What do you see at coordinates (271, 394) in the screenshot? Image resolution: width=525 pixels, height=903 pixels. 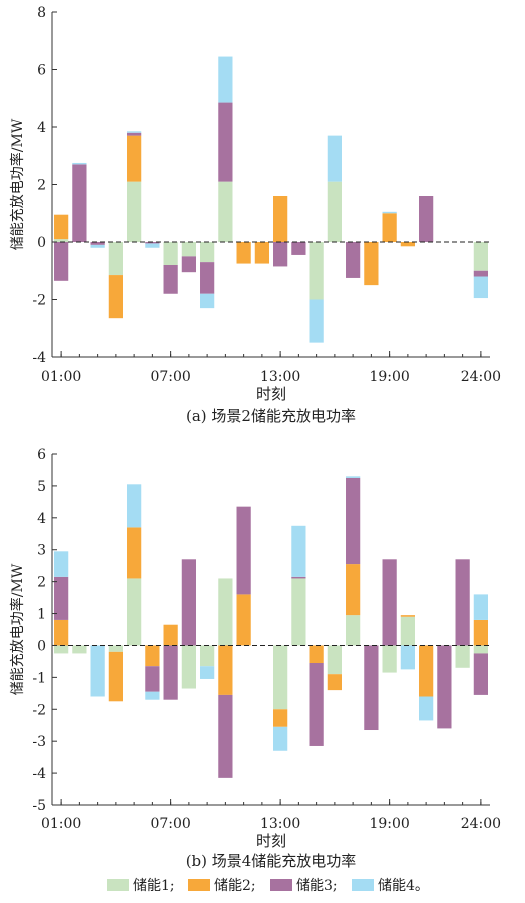 I see `x-axis-label-scenario-2: 时刻` at bounding box center [271, 394].